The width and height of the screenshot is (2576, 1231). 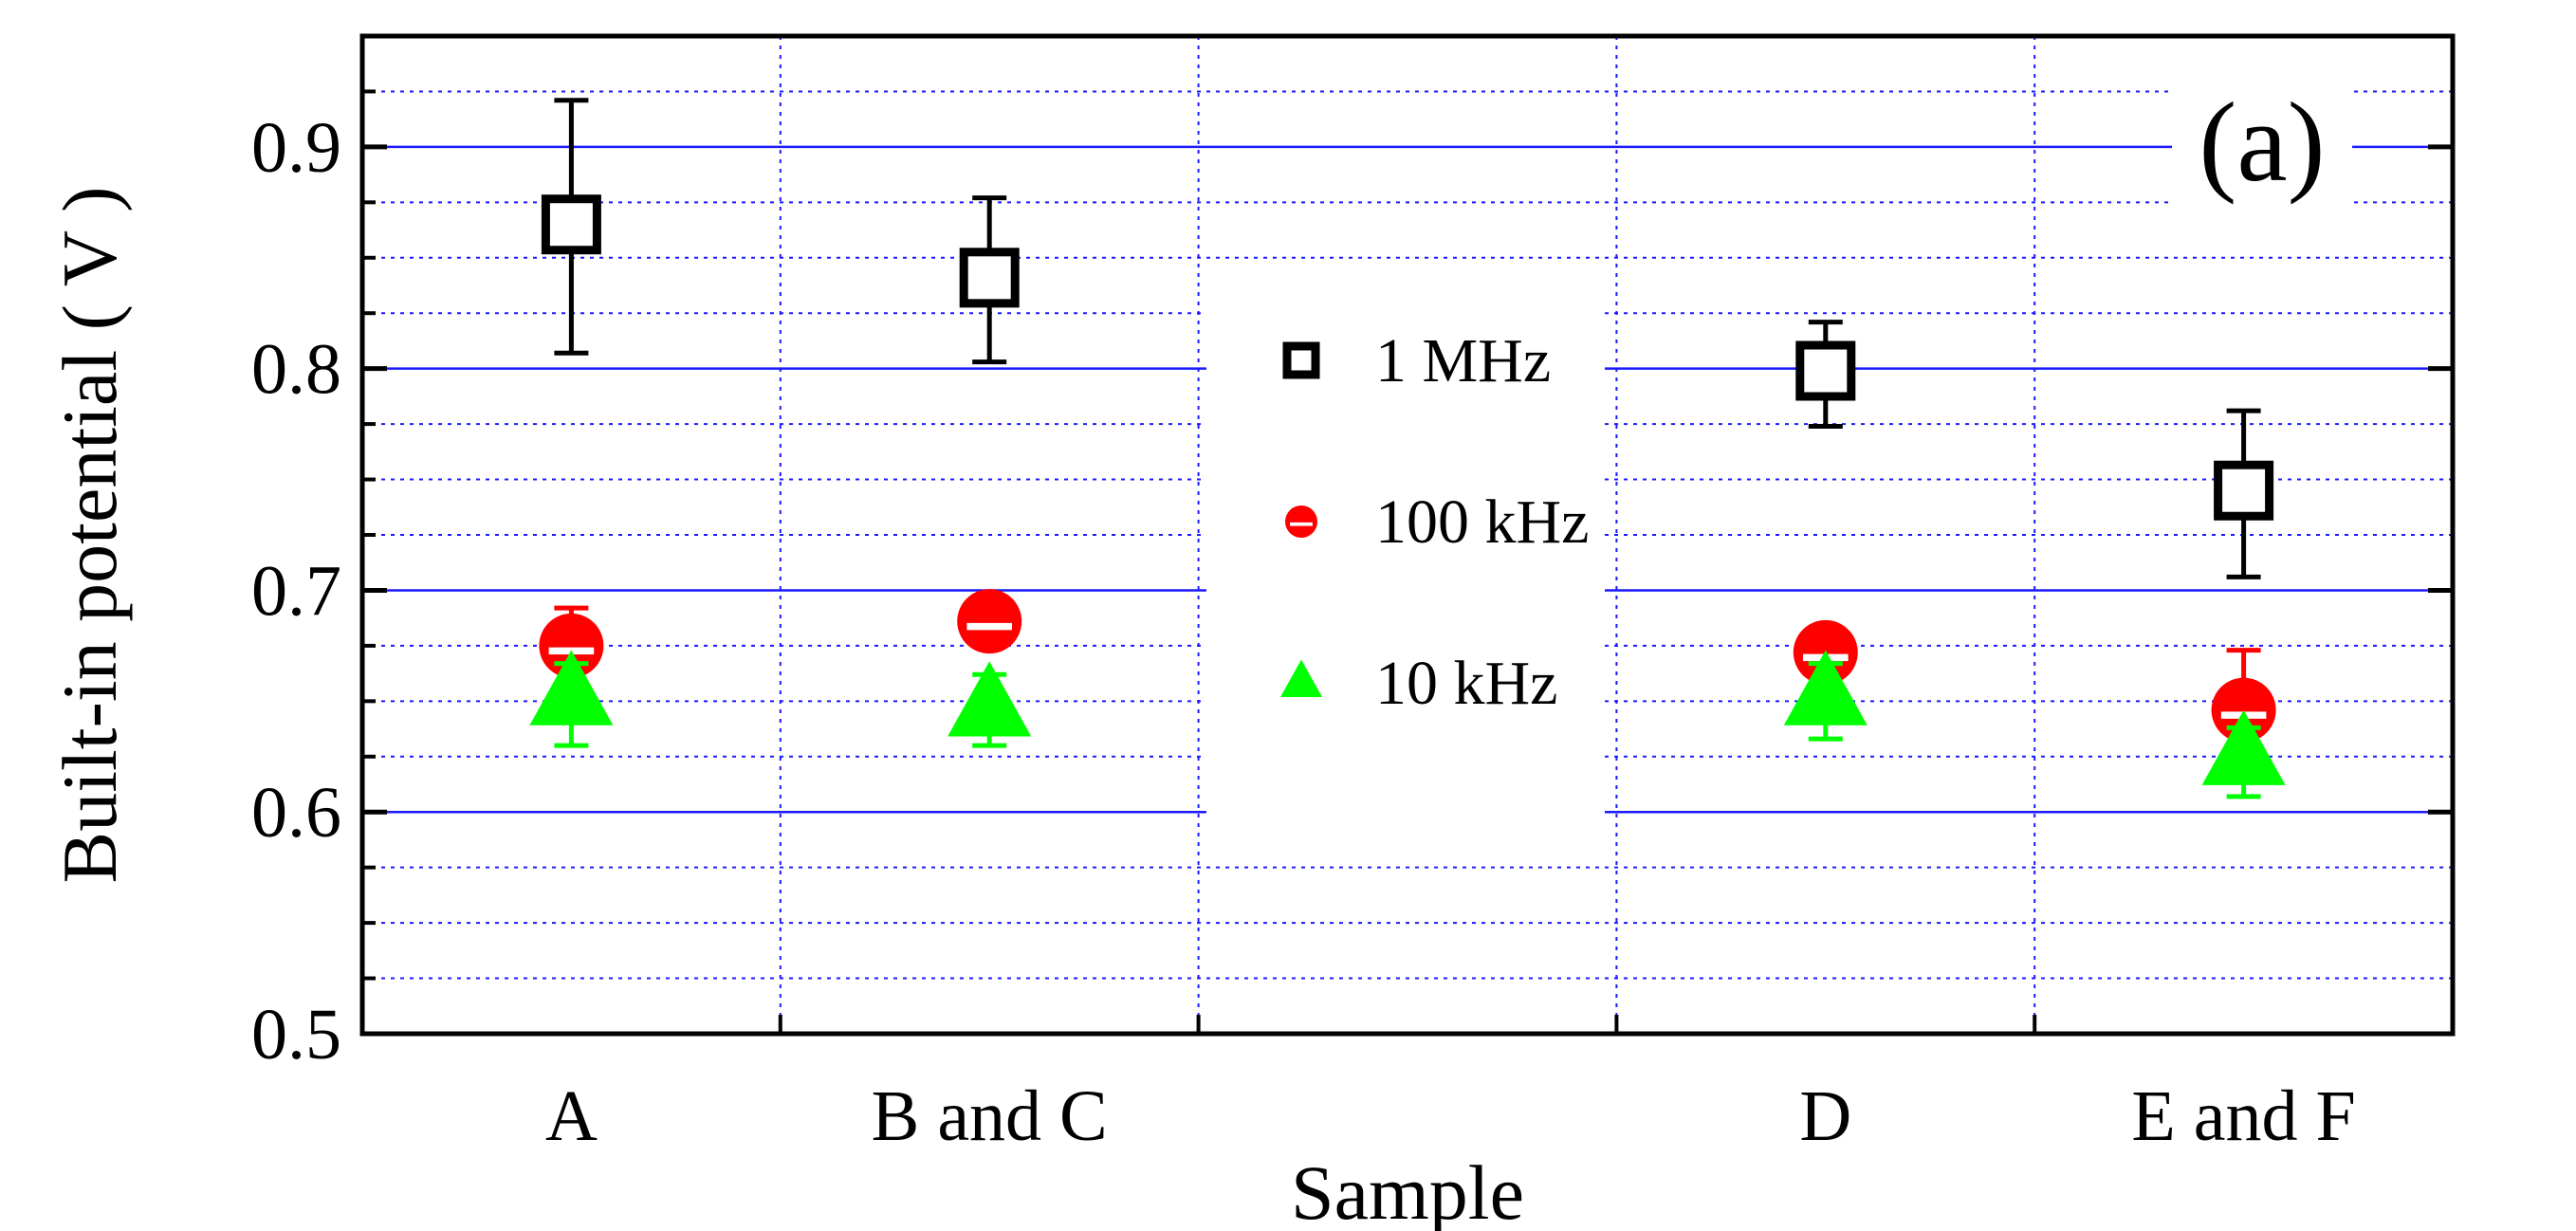 What do you see at coordinates (2243, 1116) in the screenshot?
I see `x-tick-label: E and F` at bounding box center [2243, 1116].